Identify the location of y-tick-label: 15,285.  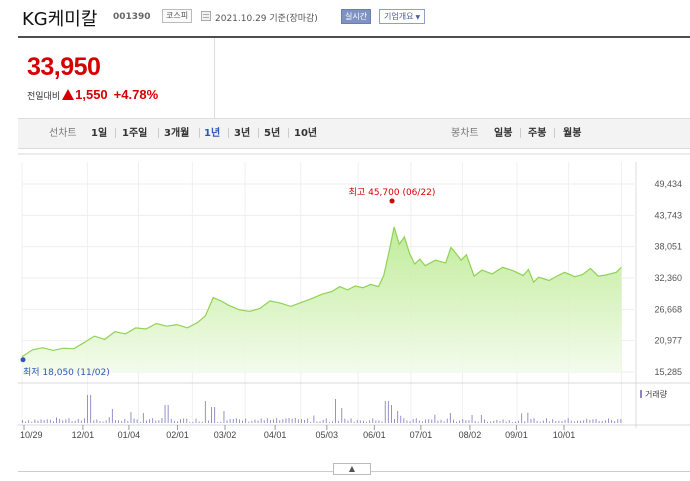
(668, 372).